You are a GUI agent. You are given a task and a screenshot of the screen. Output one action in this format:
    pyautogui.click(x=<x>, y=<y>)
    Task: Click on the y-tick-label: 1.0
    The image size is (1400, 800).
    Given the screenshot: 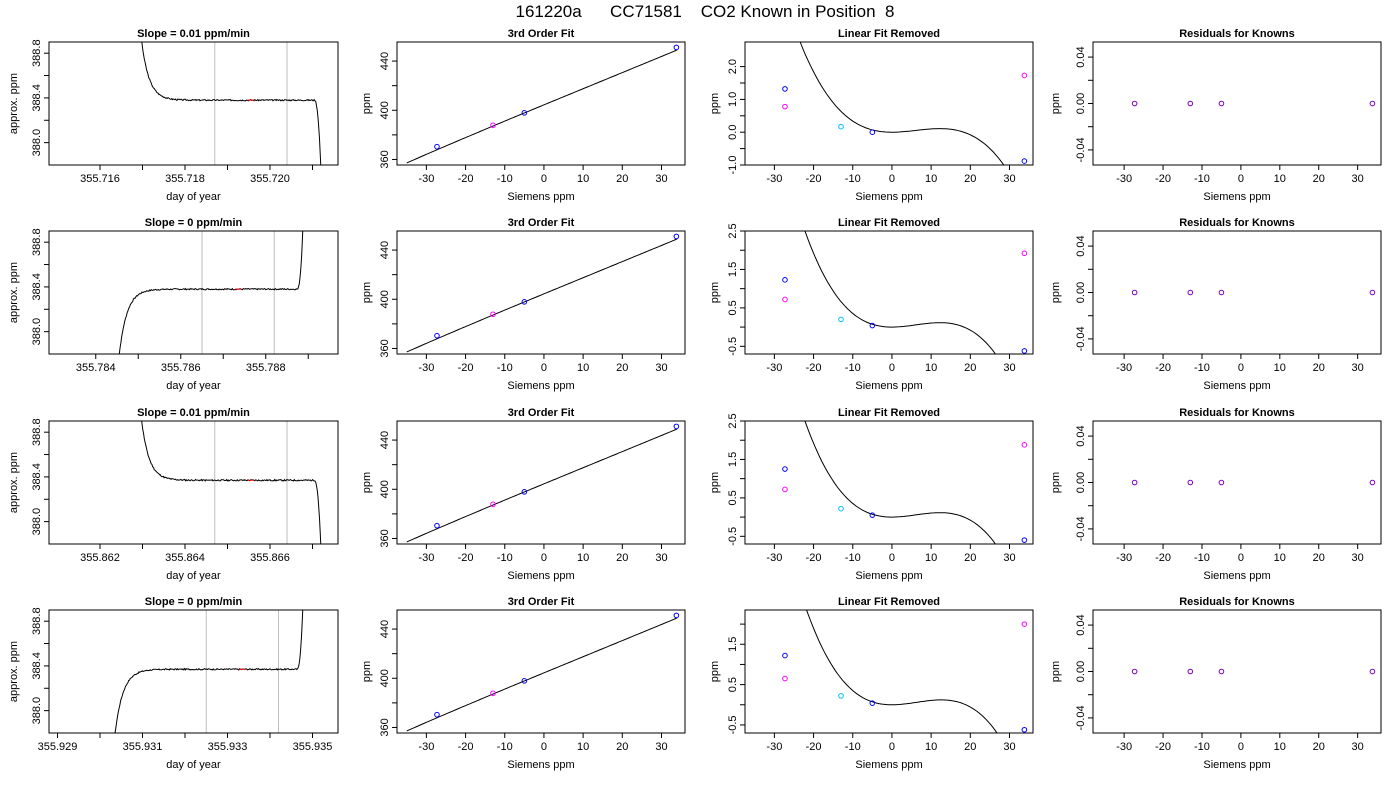 What is the action you would take?
    pyautogui.click(x=733, y=99)
    